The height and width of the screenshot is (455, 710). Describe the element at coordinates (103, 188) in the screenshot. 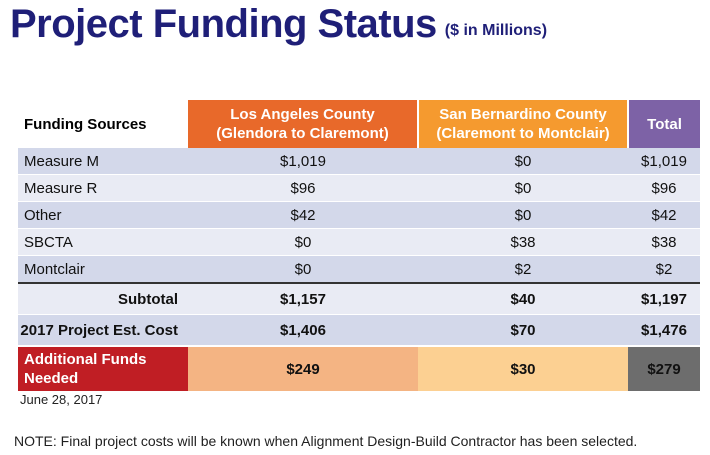

I see `source-cell: Measure R` at that location.